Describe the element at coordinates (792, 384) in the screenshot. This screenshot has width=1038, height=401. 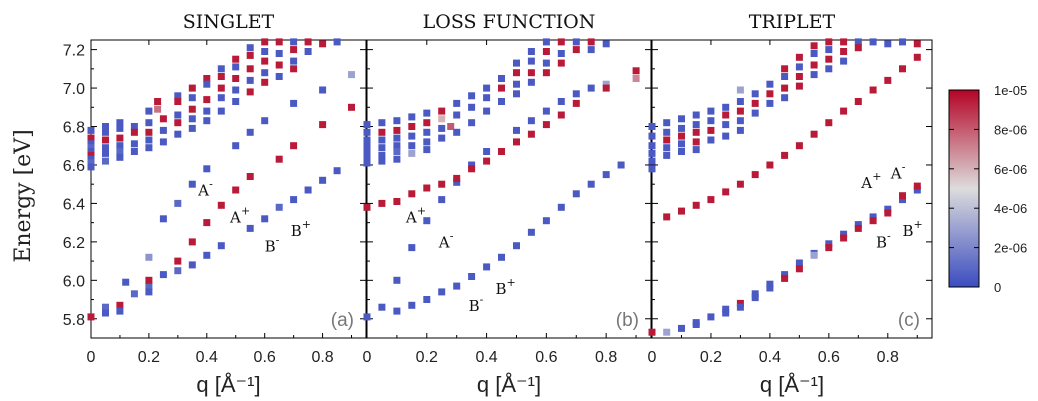
I see `x-axis-label: q [Å⁻¹]` at that location.